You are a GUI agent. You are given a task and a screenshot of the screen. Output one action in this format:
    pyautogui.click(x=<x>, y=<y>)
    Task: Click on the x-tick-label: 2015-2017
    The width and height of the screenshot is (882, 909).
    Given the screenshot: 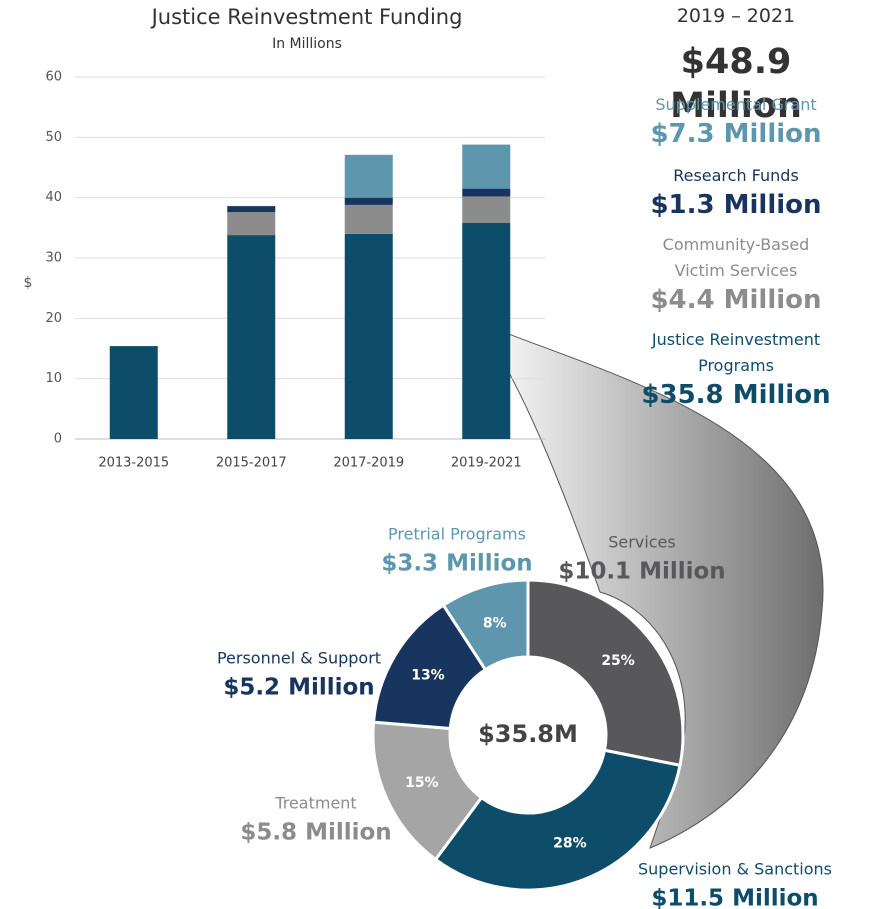 What is the action you would take?
    pyautogui.click(x=251, y=463)
    